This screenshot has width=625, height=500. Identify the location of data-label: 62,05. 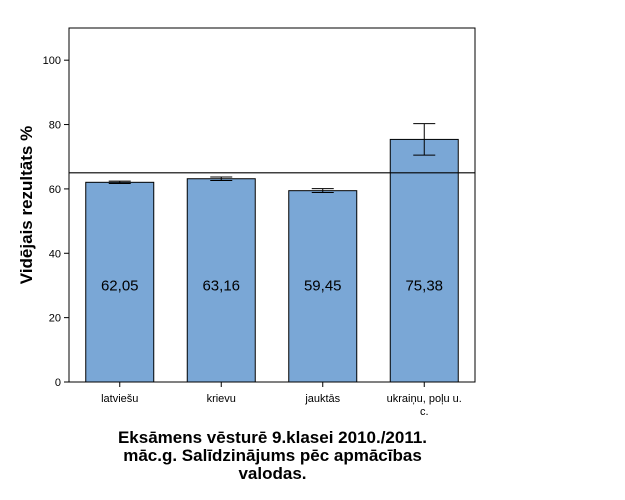
(120, 285).